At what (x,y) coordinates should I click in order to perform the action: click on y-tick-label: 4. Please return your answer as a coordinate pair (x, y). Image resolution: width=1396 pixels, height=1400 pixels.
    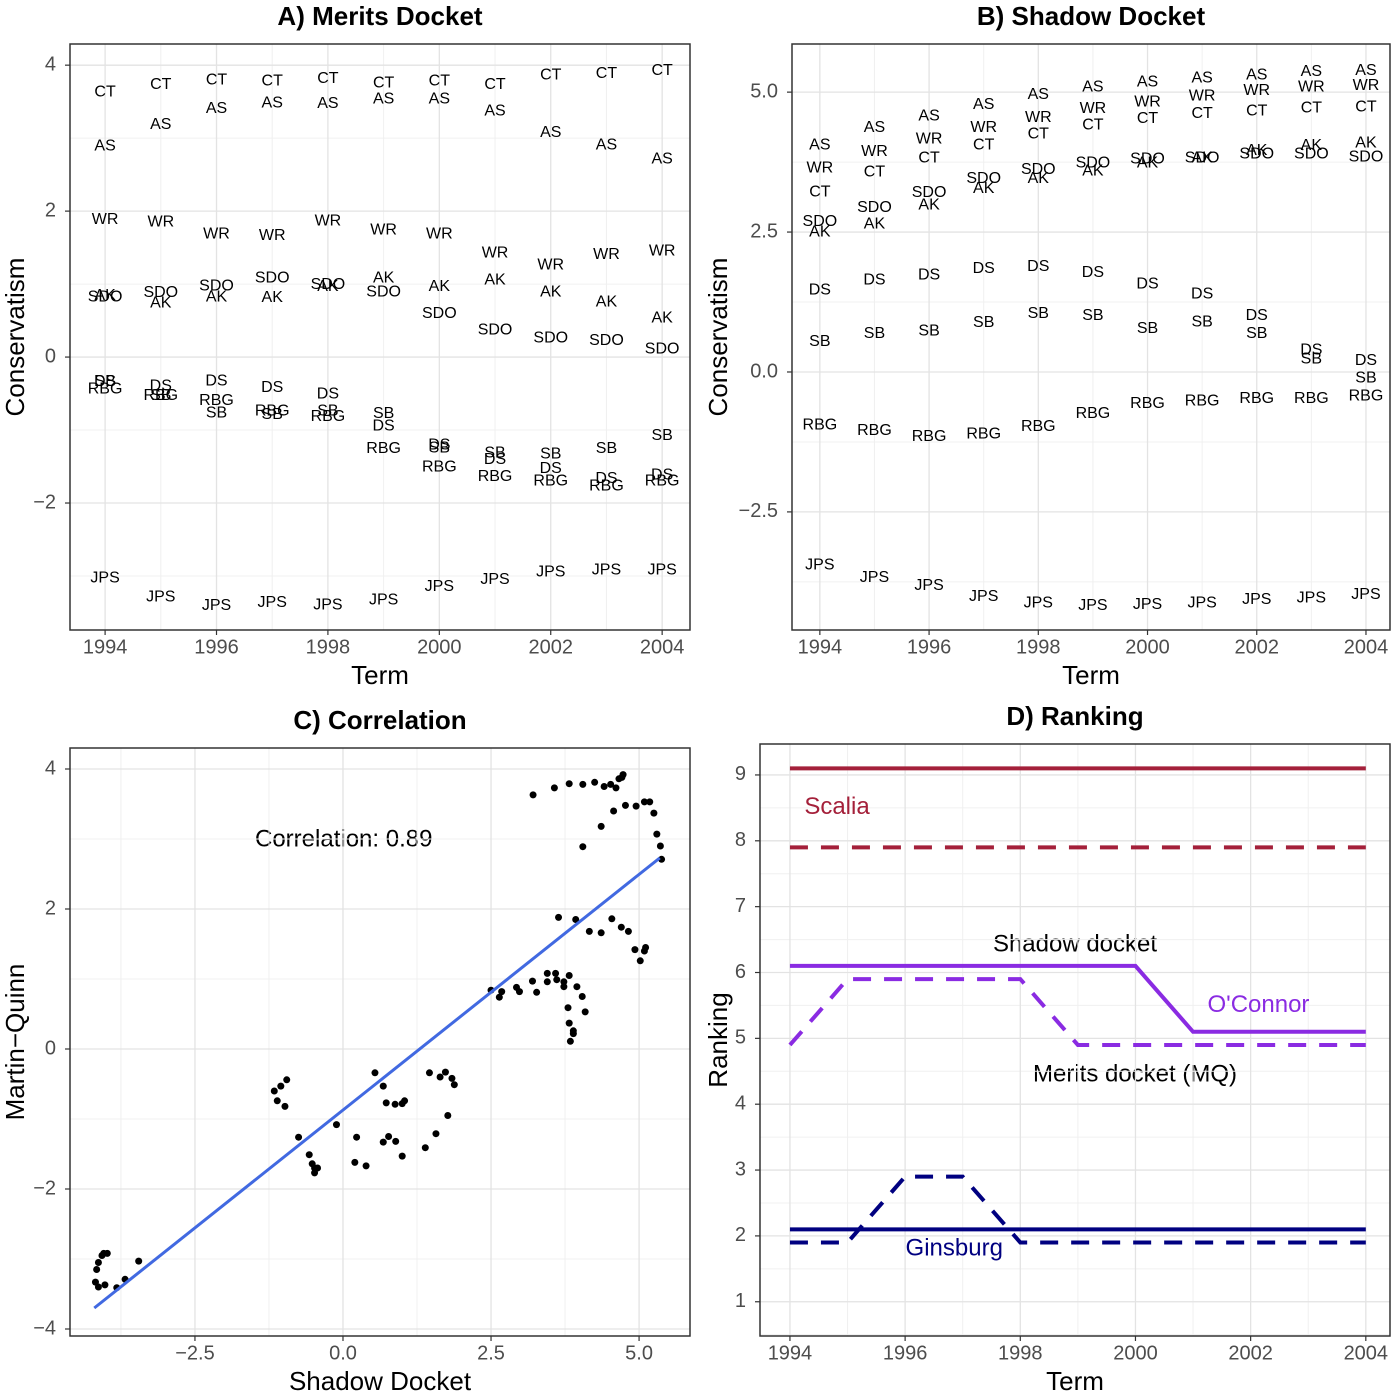
    Looking at the image, I should click on (740, 1103).